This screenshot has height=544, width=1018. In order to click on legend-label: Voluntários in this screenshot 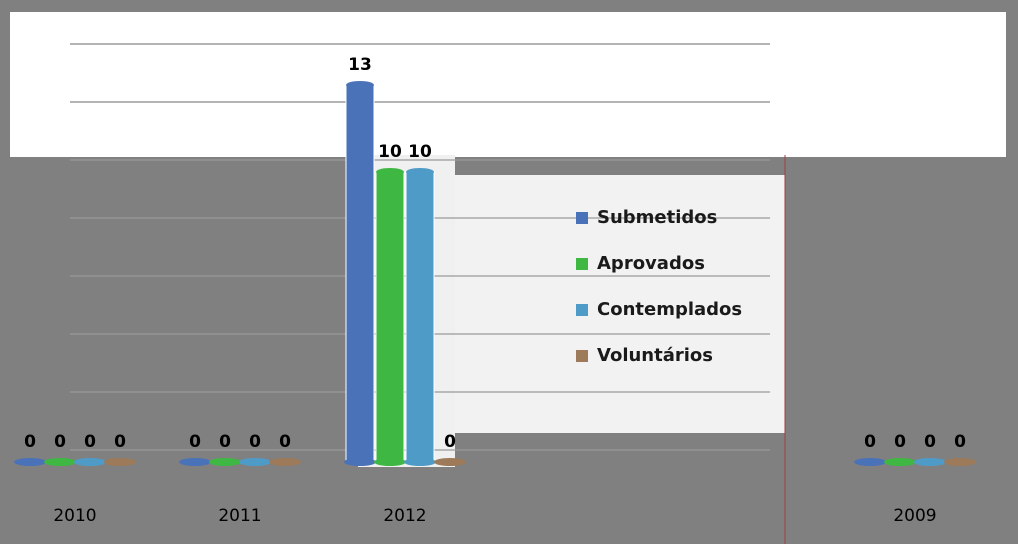, I will do `click(655, 355)`.